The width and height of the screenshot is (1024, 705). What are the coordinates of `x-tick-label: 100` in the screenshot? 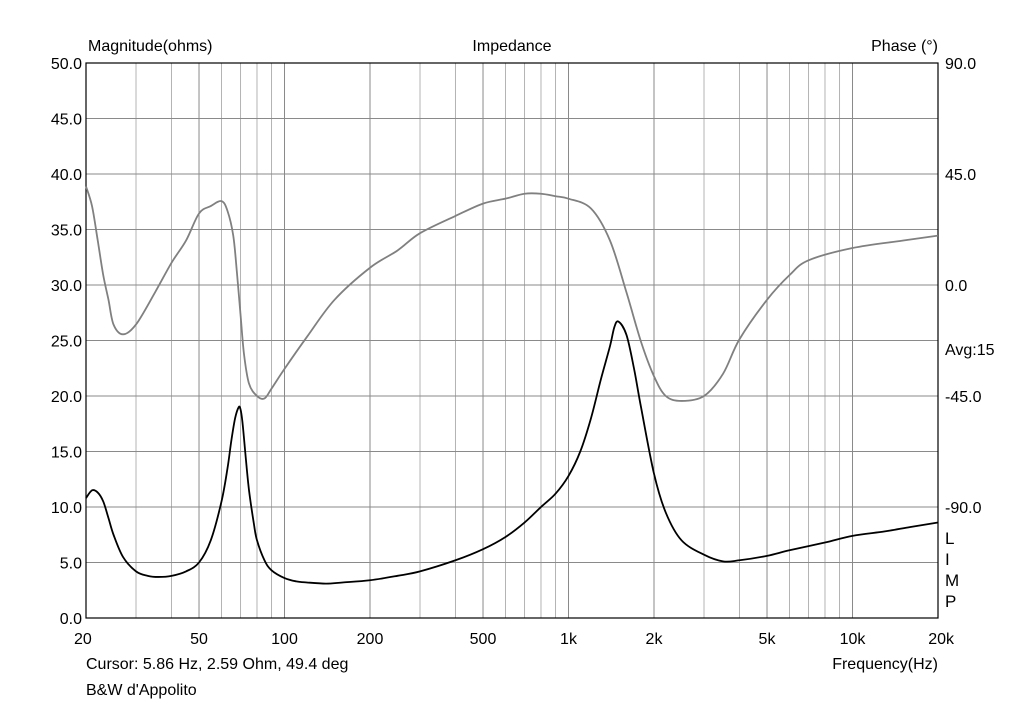 It's located at (284, 639).